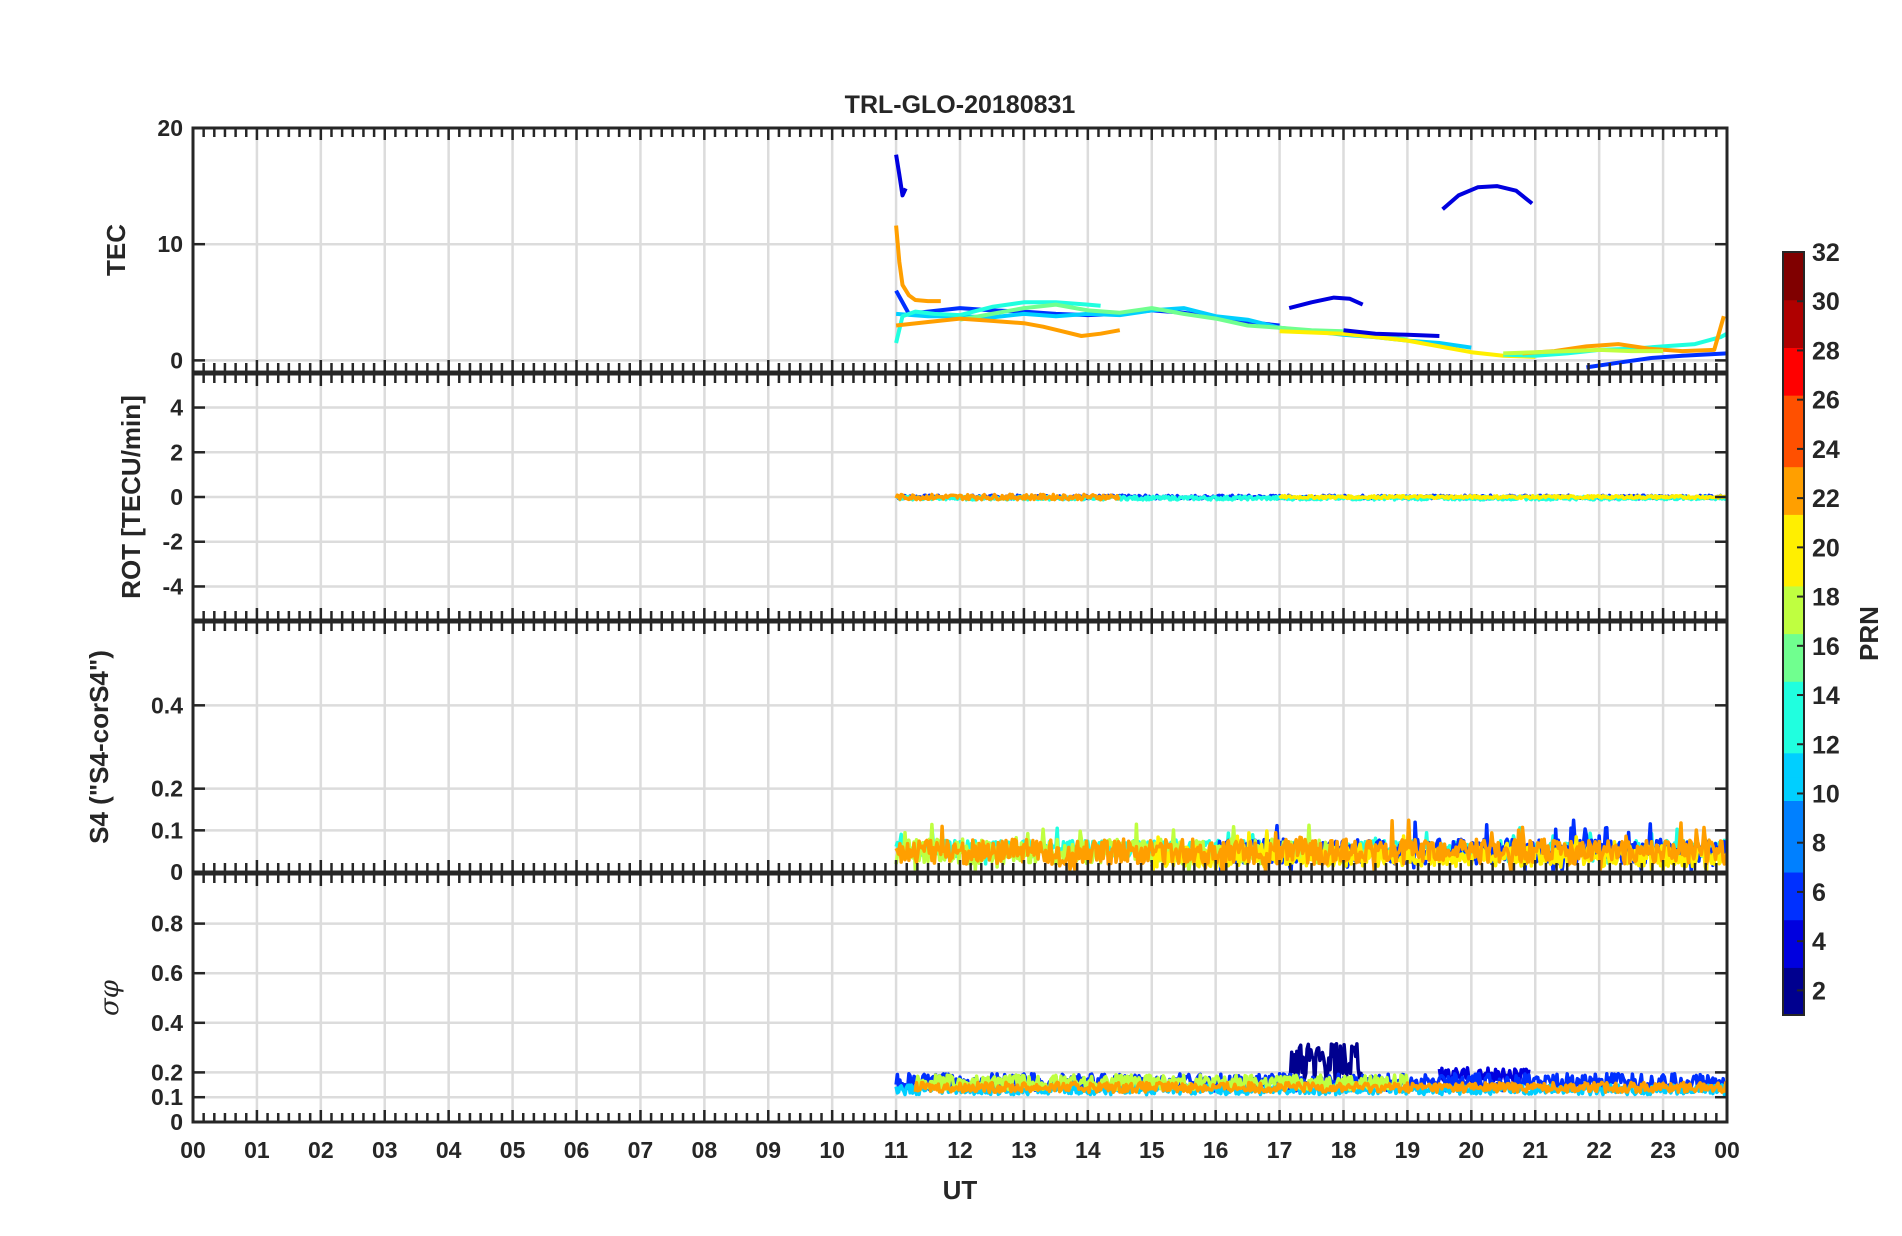  Describe the element at coordinates (167, 924) in the screenshot. I see `y-tick-label: 0.8` at that location.